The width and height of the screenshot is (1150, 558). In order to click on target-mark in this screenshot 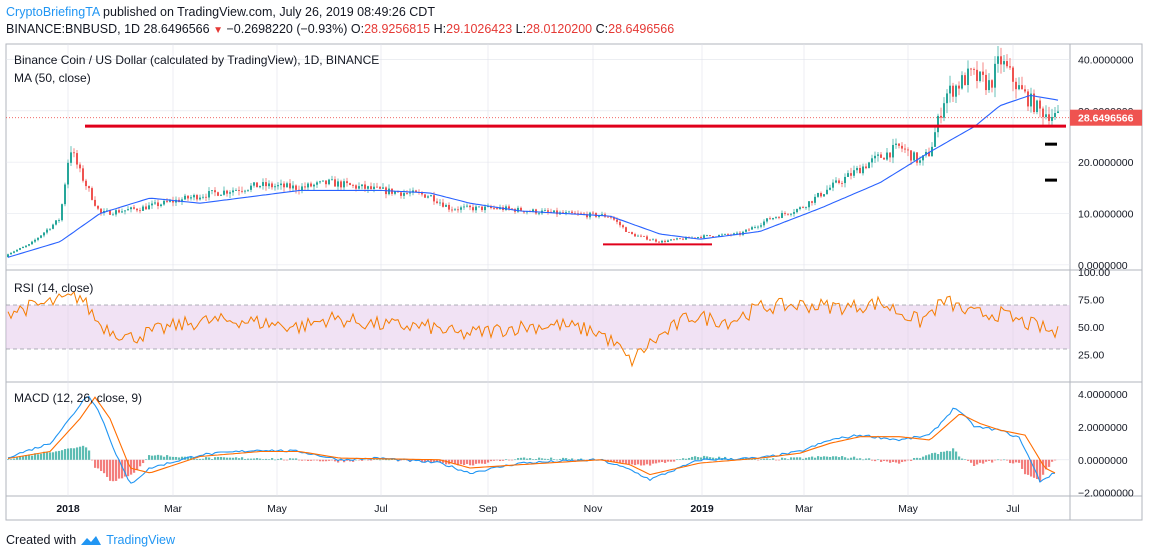, I will do `click(1051, 180)`.